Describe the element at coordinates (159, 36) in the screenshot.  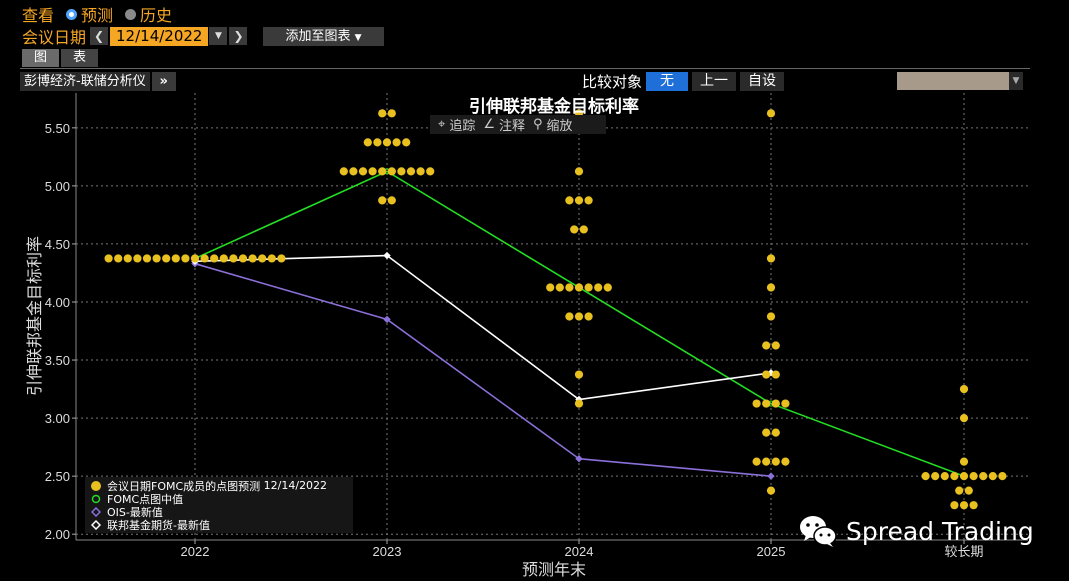
I see `meeting-date-field: 12/14/2022` at that location.